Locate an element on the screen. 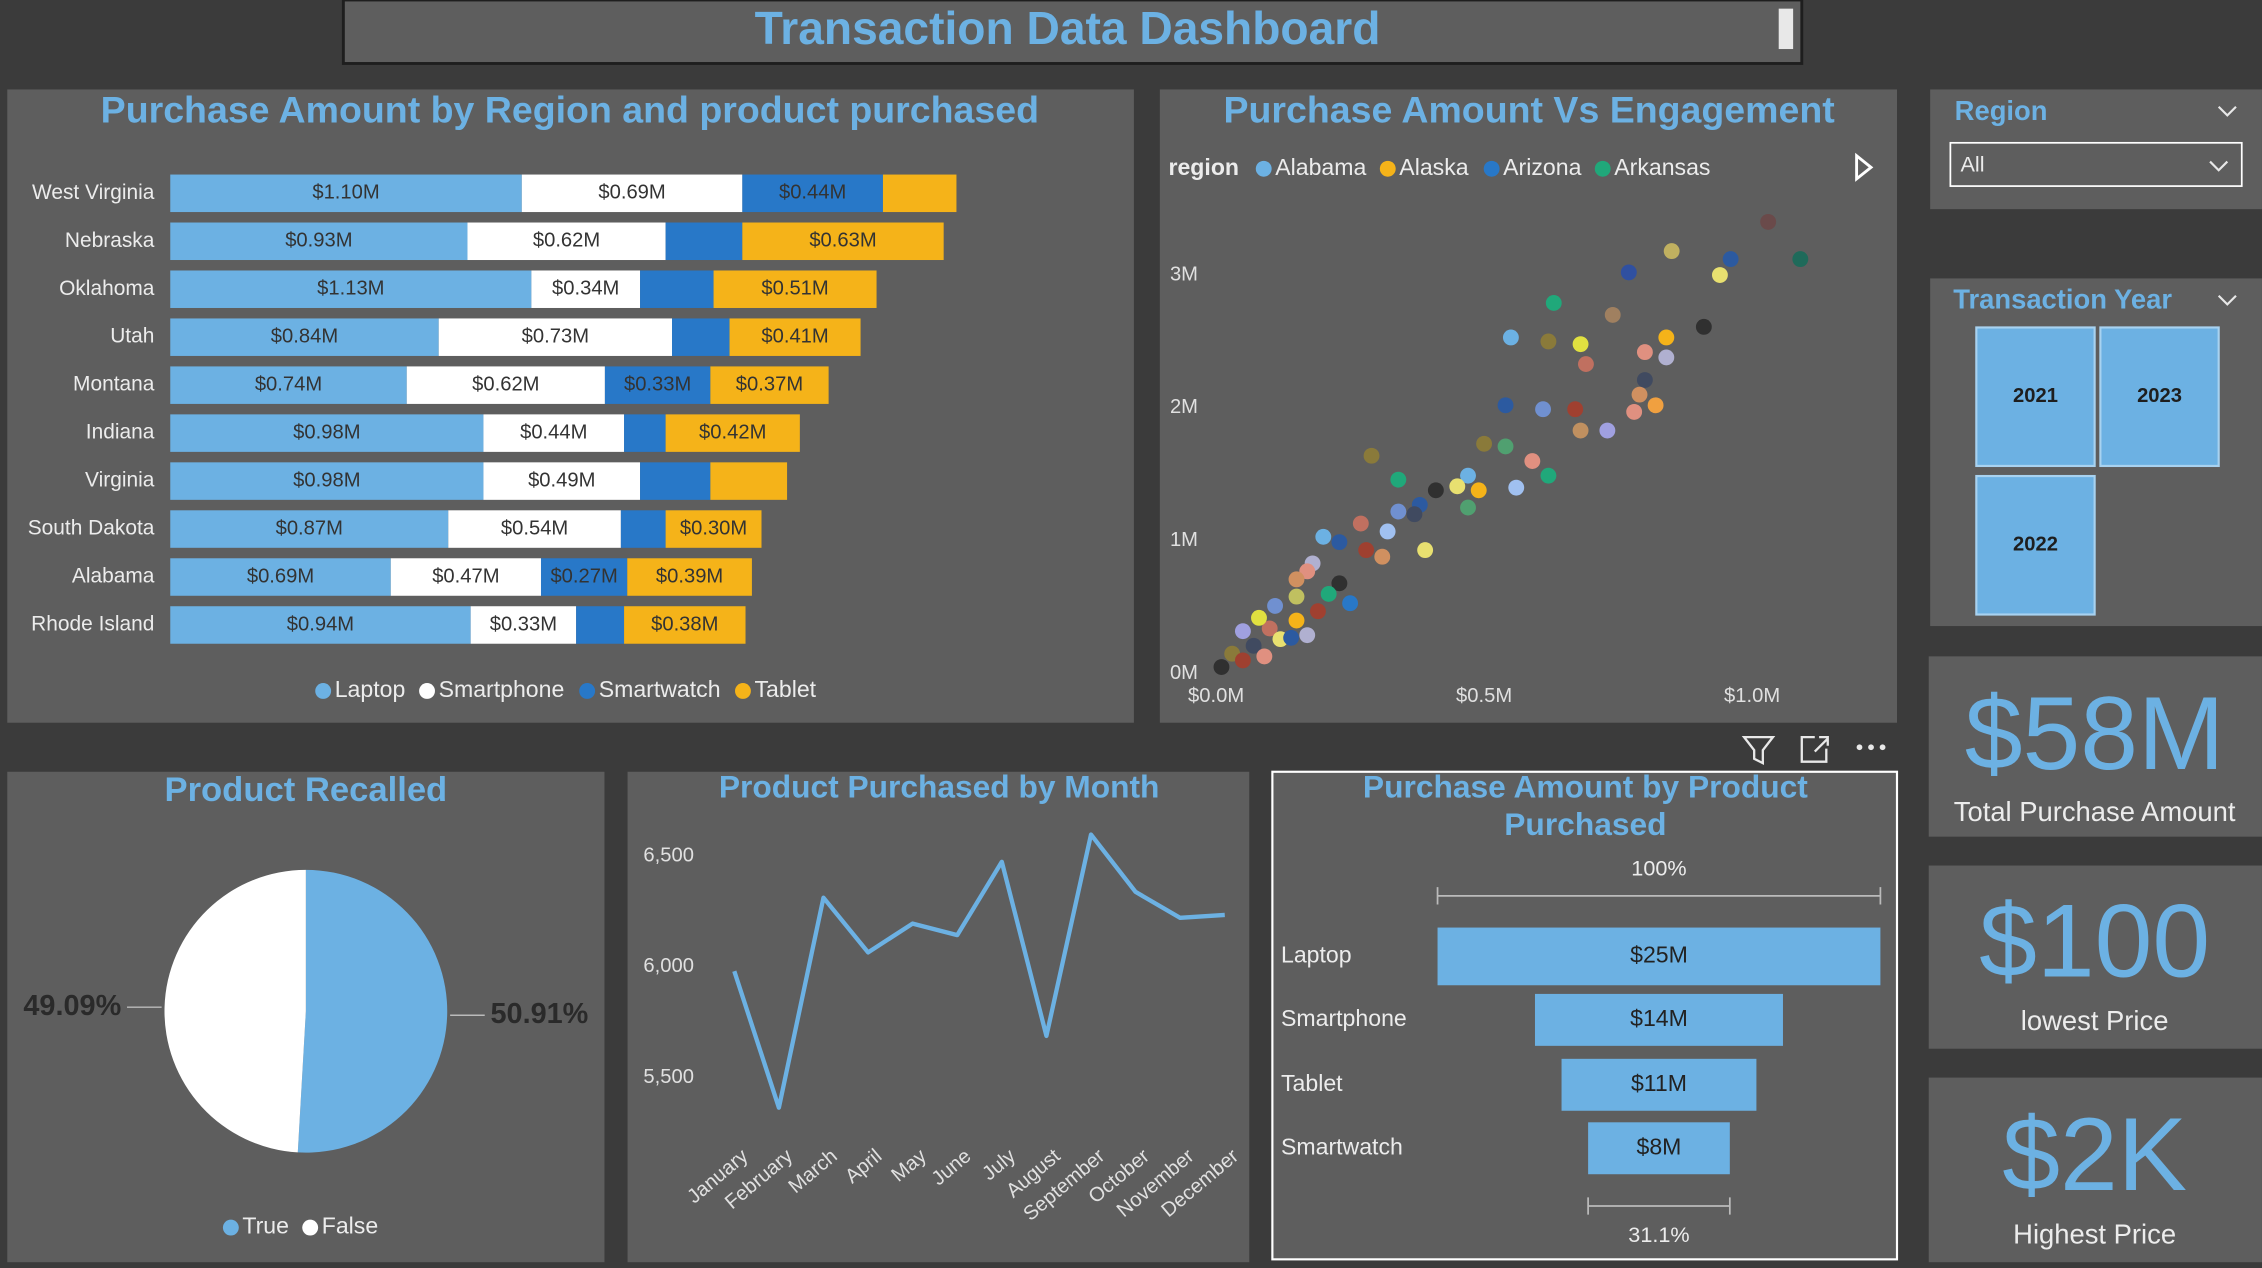  data-label: 49.09% is located at coordinates (72, 1006).